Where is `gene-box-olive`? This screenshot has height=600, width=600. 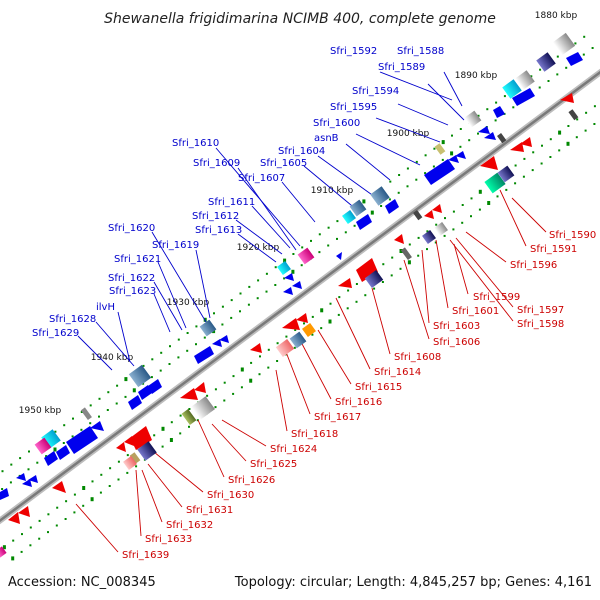
gene-box-olive is located at coordinates (440, 149).